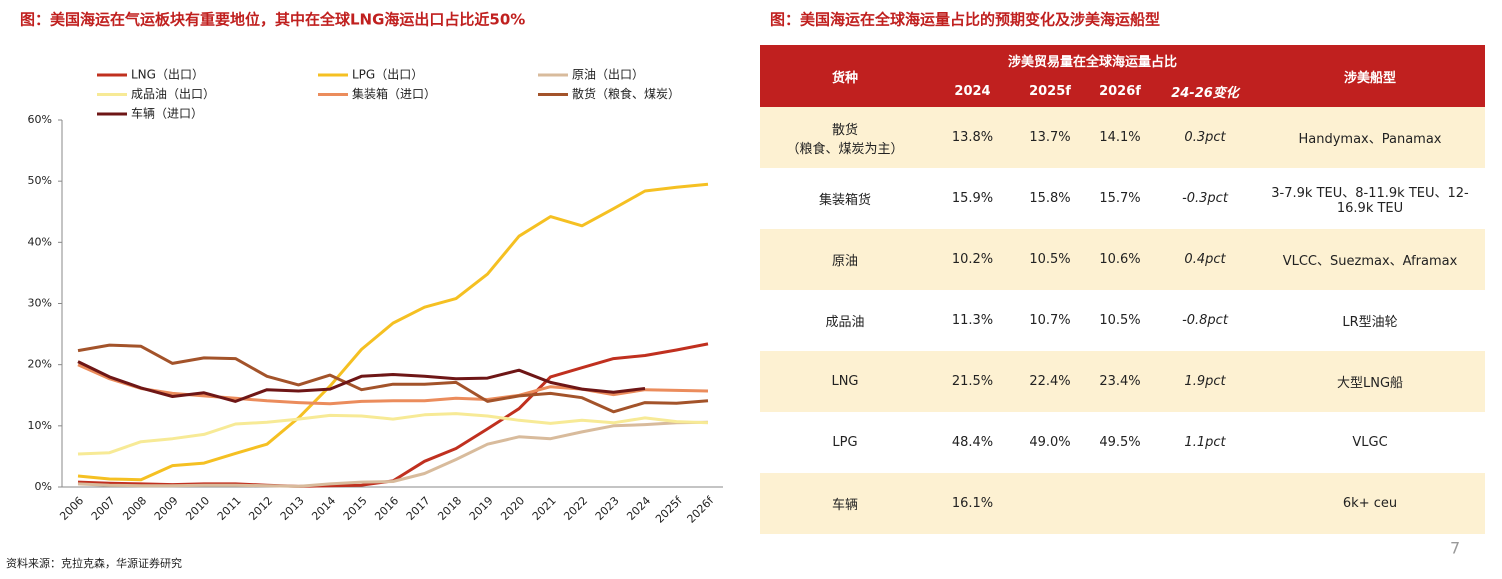 This screenshot has height=579, width=1502. Describe the element at coordinates (71, 508) in the screenshot. I see `x-tick-label: 2006` at that location.